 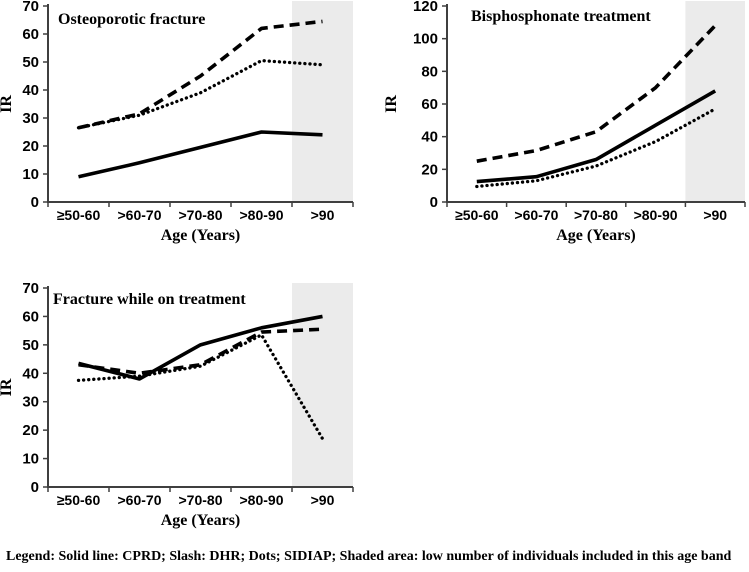 What do you see at coordinates (429, 71) in the screenshot?
I see `y-tick-label: 80` at bounding box center [429, 71].